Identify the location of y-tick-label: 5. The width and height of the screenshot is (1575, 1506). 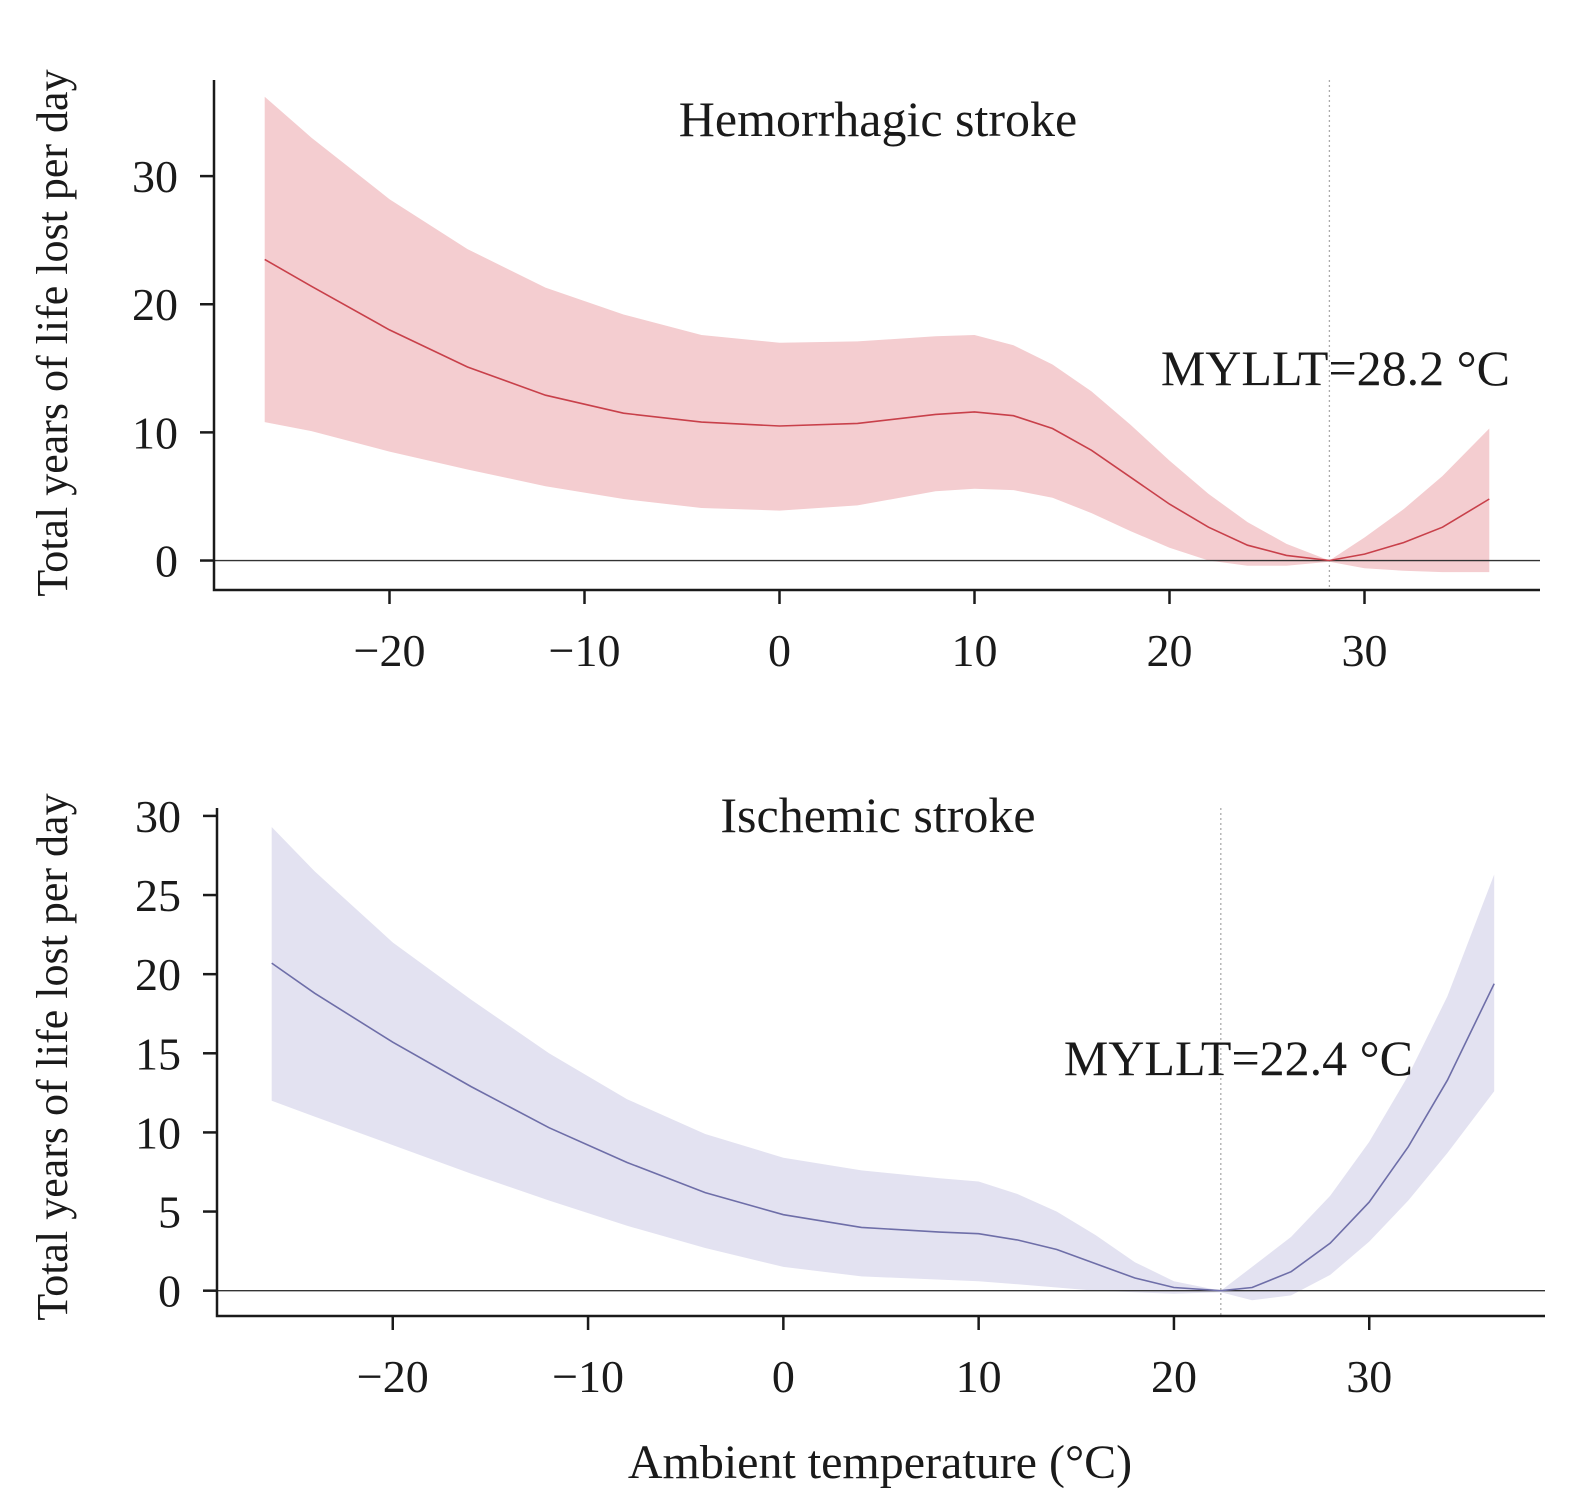
(169, 1212).